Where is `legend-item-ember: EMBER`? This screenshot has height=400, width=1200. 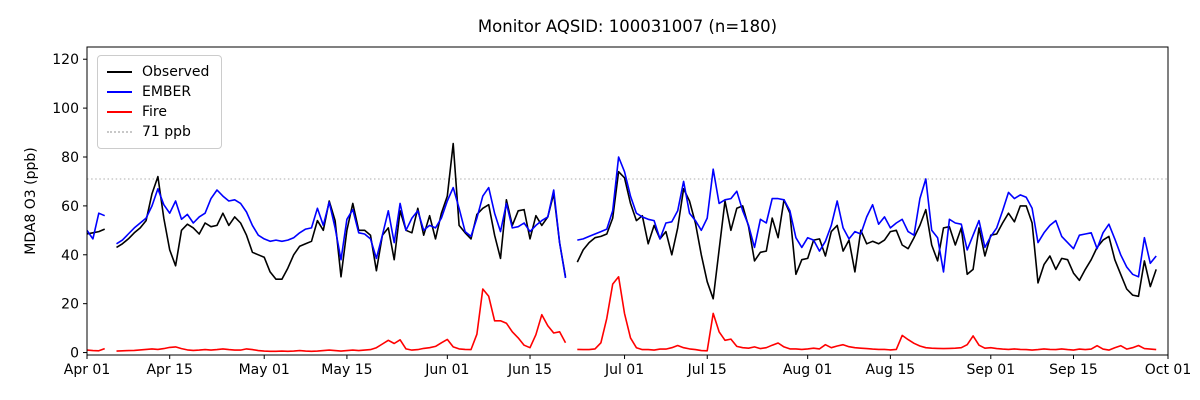
legend-item-ember: EMBER is located at coordinates (158, 92).